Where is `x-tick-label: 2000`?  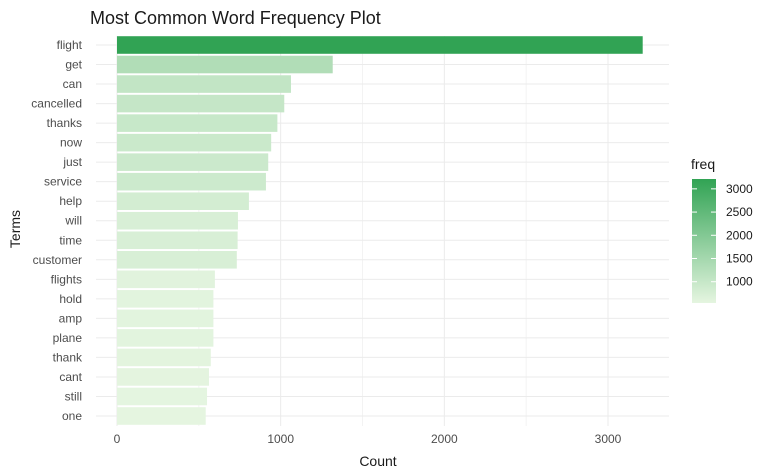 x-tick-label: 2000 is located at coordinates (444, 439).